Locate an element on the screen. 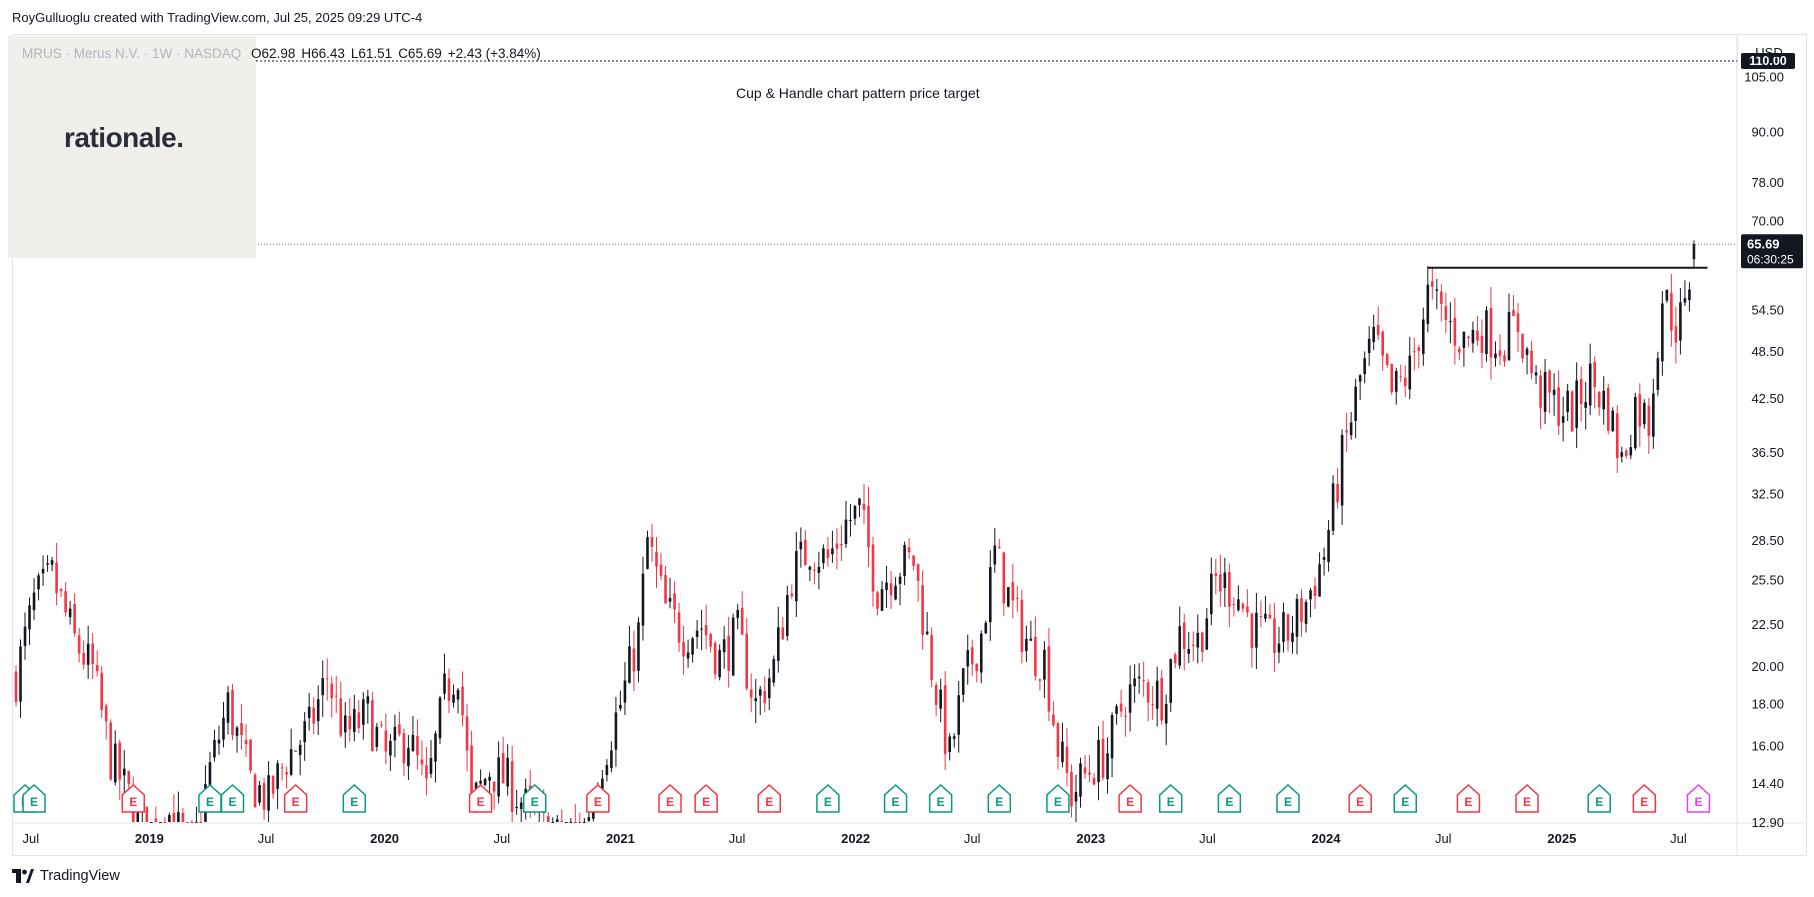  price-tick-label: 32.50 is located at coordinates (1767, 493).